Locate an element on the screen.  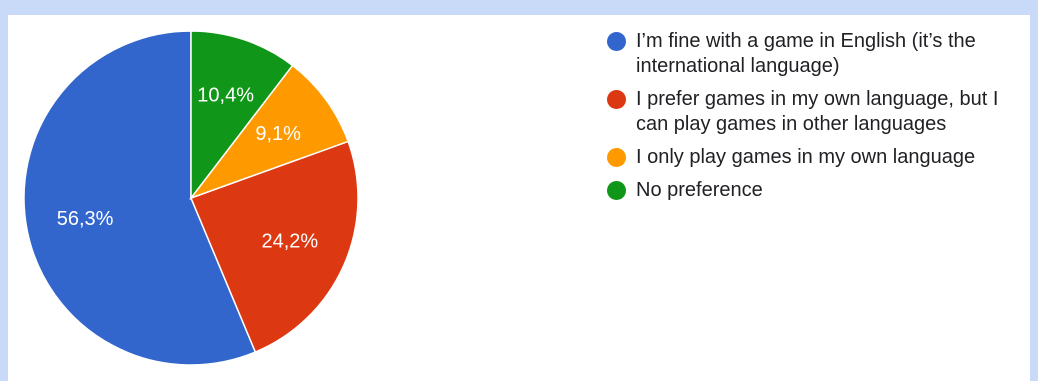
pie-label-only-own-language: 9,1% is located at coordinates (278, 134).